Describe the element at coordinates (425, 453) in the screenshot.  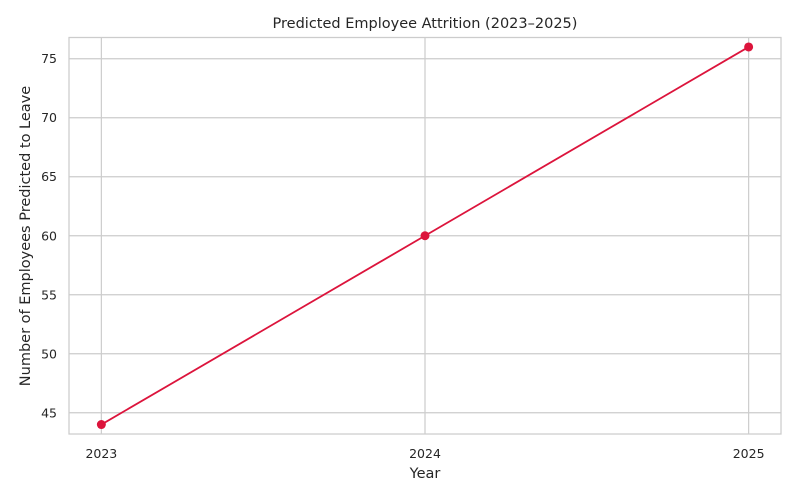
I see `x-tick-label: 2024` at that location.